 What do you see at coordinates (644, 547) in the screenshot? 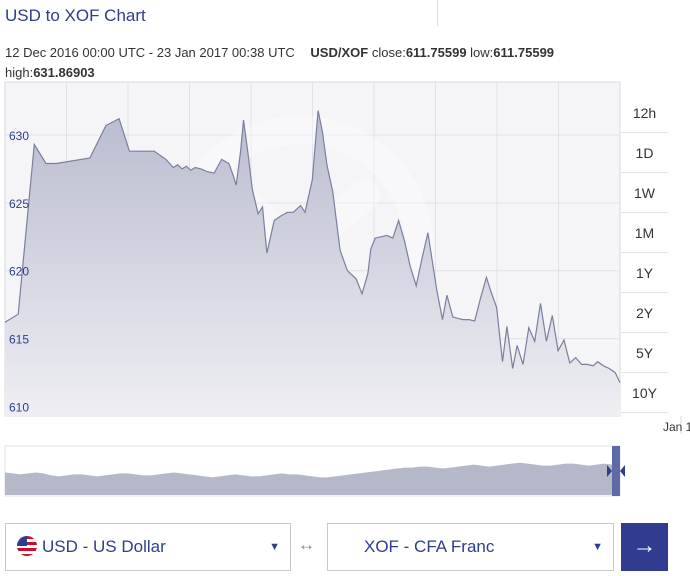
I see `convert-button: →` at bounding box center [644, 547].